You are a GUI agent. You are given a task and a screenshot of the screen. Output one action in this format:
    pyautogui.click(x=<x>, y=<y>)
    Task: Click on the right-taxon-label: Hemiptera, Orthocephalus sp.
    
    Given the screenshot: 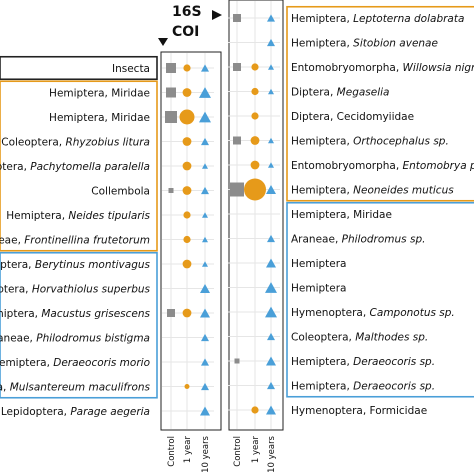 What is the action you would take?
    pyautogui.click(x=370, y=142)
    